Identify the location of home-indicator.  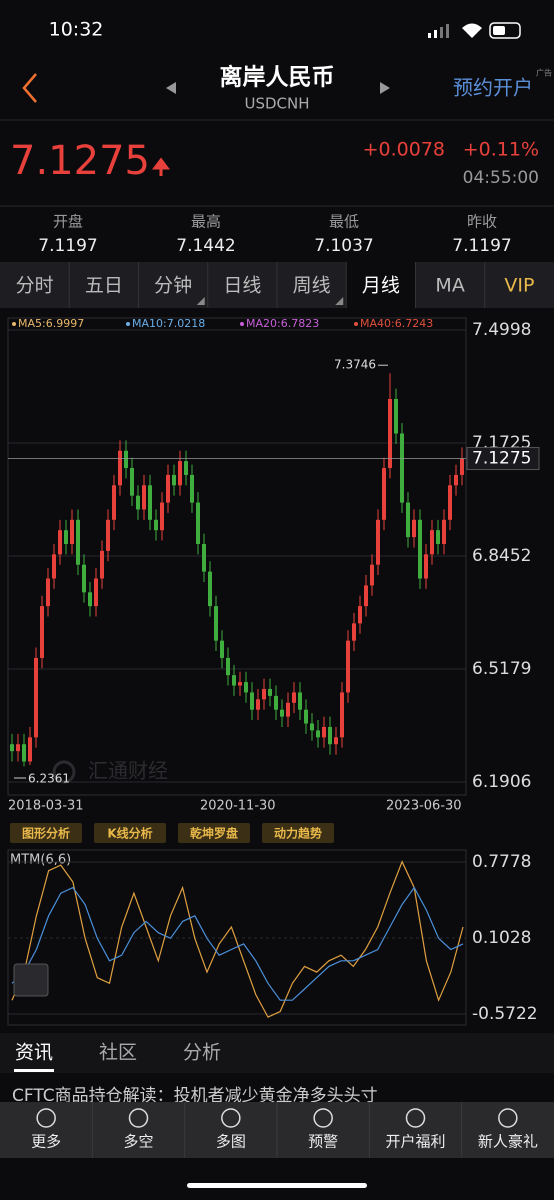
(277, 1185).